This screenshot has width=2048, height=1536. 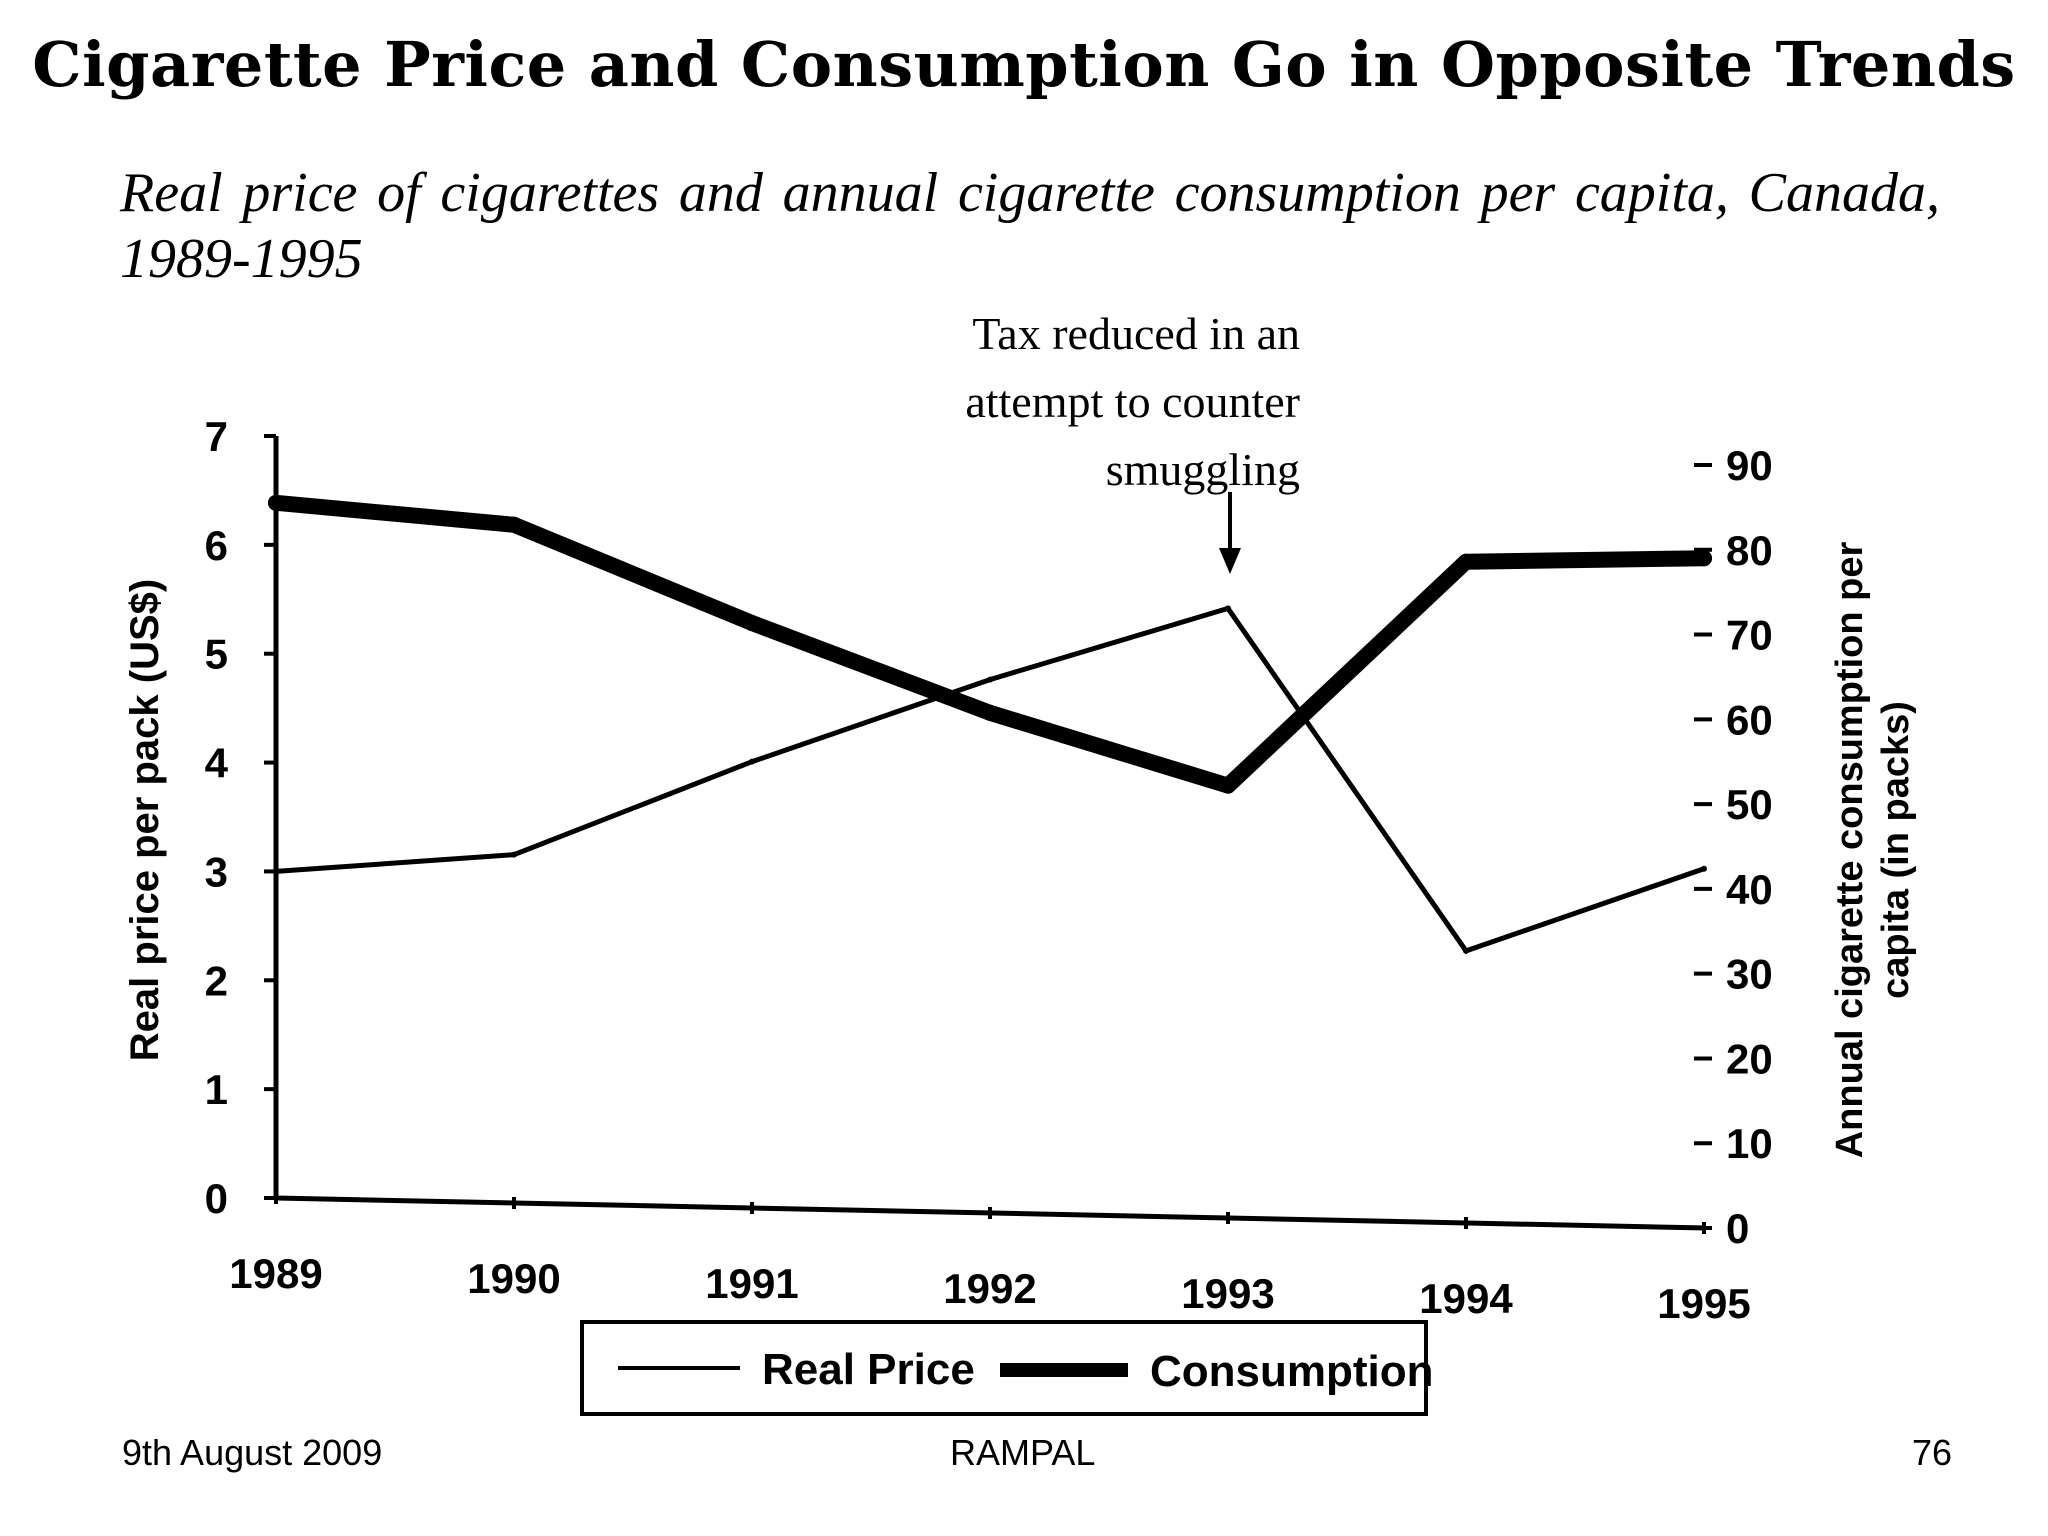 I want to click on right-tick-label: 50, so click(x=1749, y=804).